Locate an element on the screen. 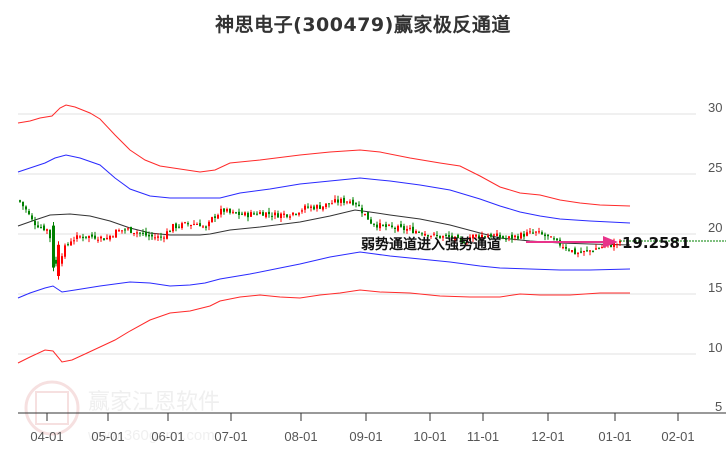  last-price-label: 19.2581 is located at coordinates (656, 243).